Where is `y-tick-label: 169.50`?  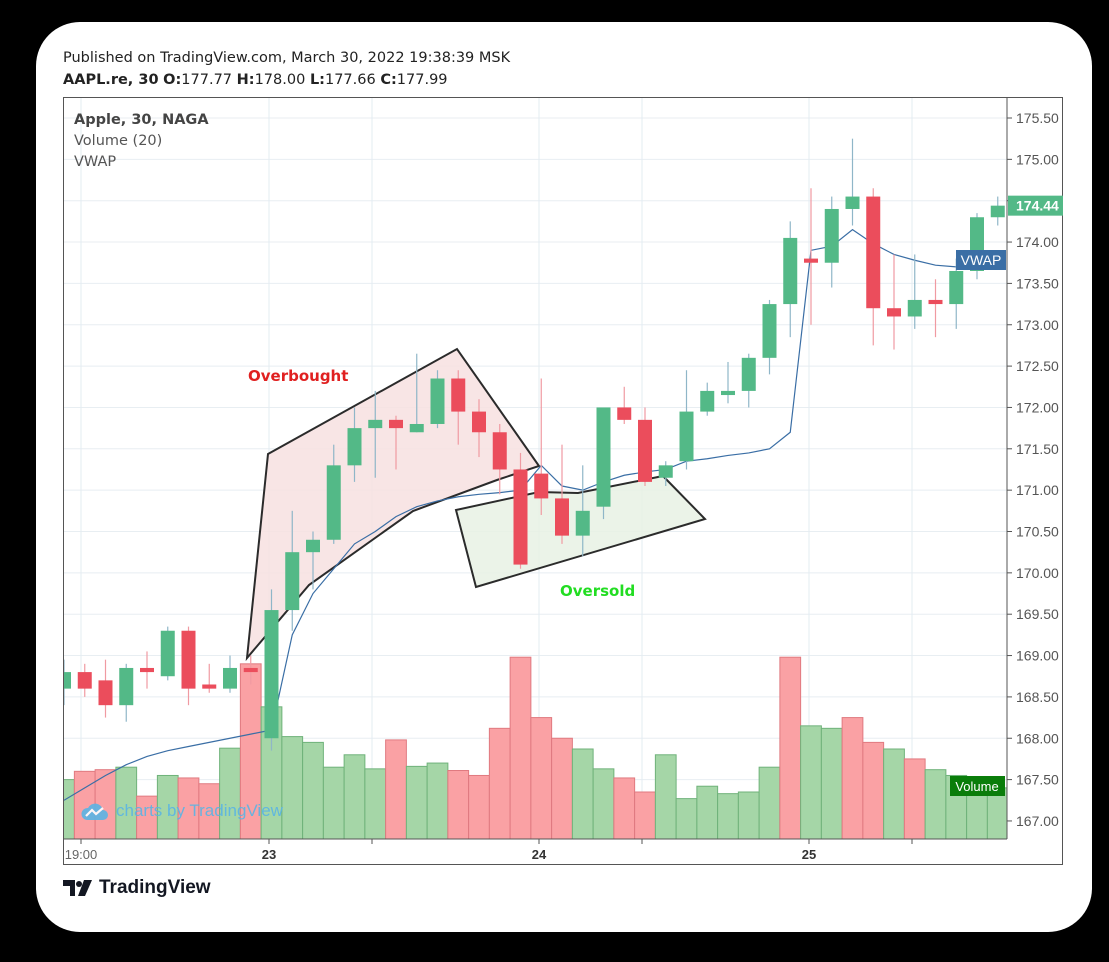 y-tick-label: 169.50 is located at coordinates (1037, 614).